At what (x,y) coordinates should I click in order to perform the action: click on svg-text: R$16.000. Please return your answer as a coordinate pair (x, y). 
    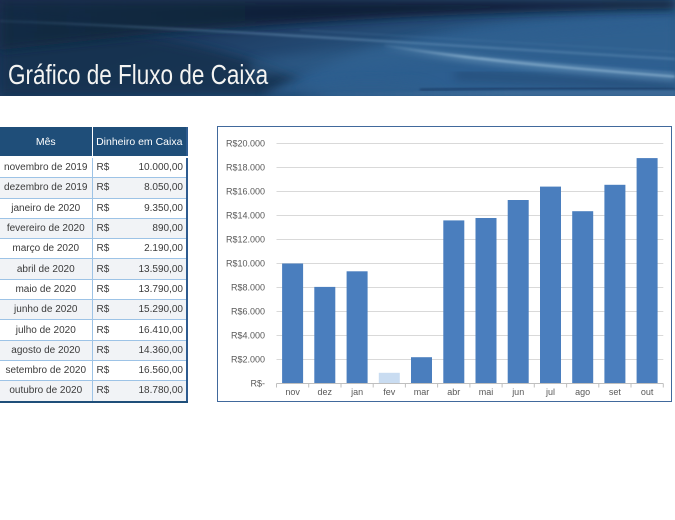
    Looking at the image, I should click on (245, 192).